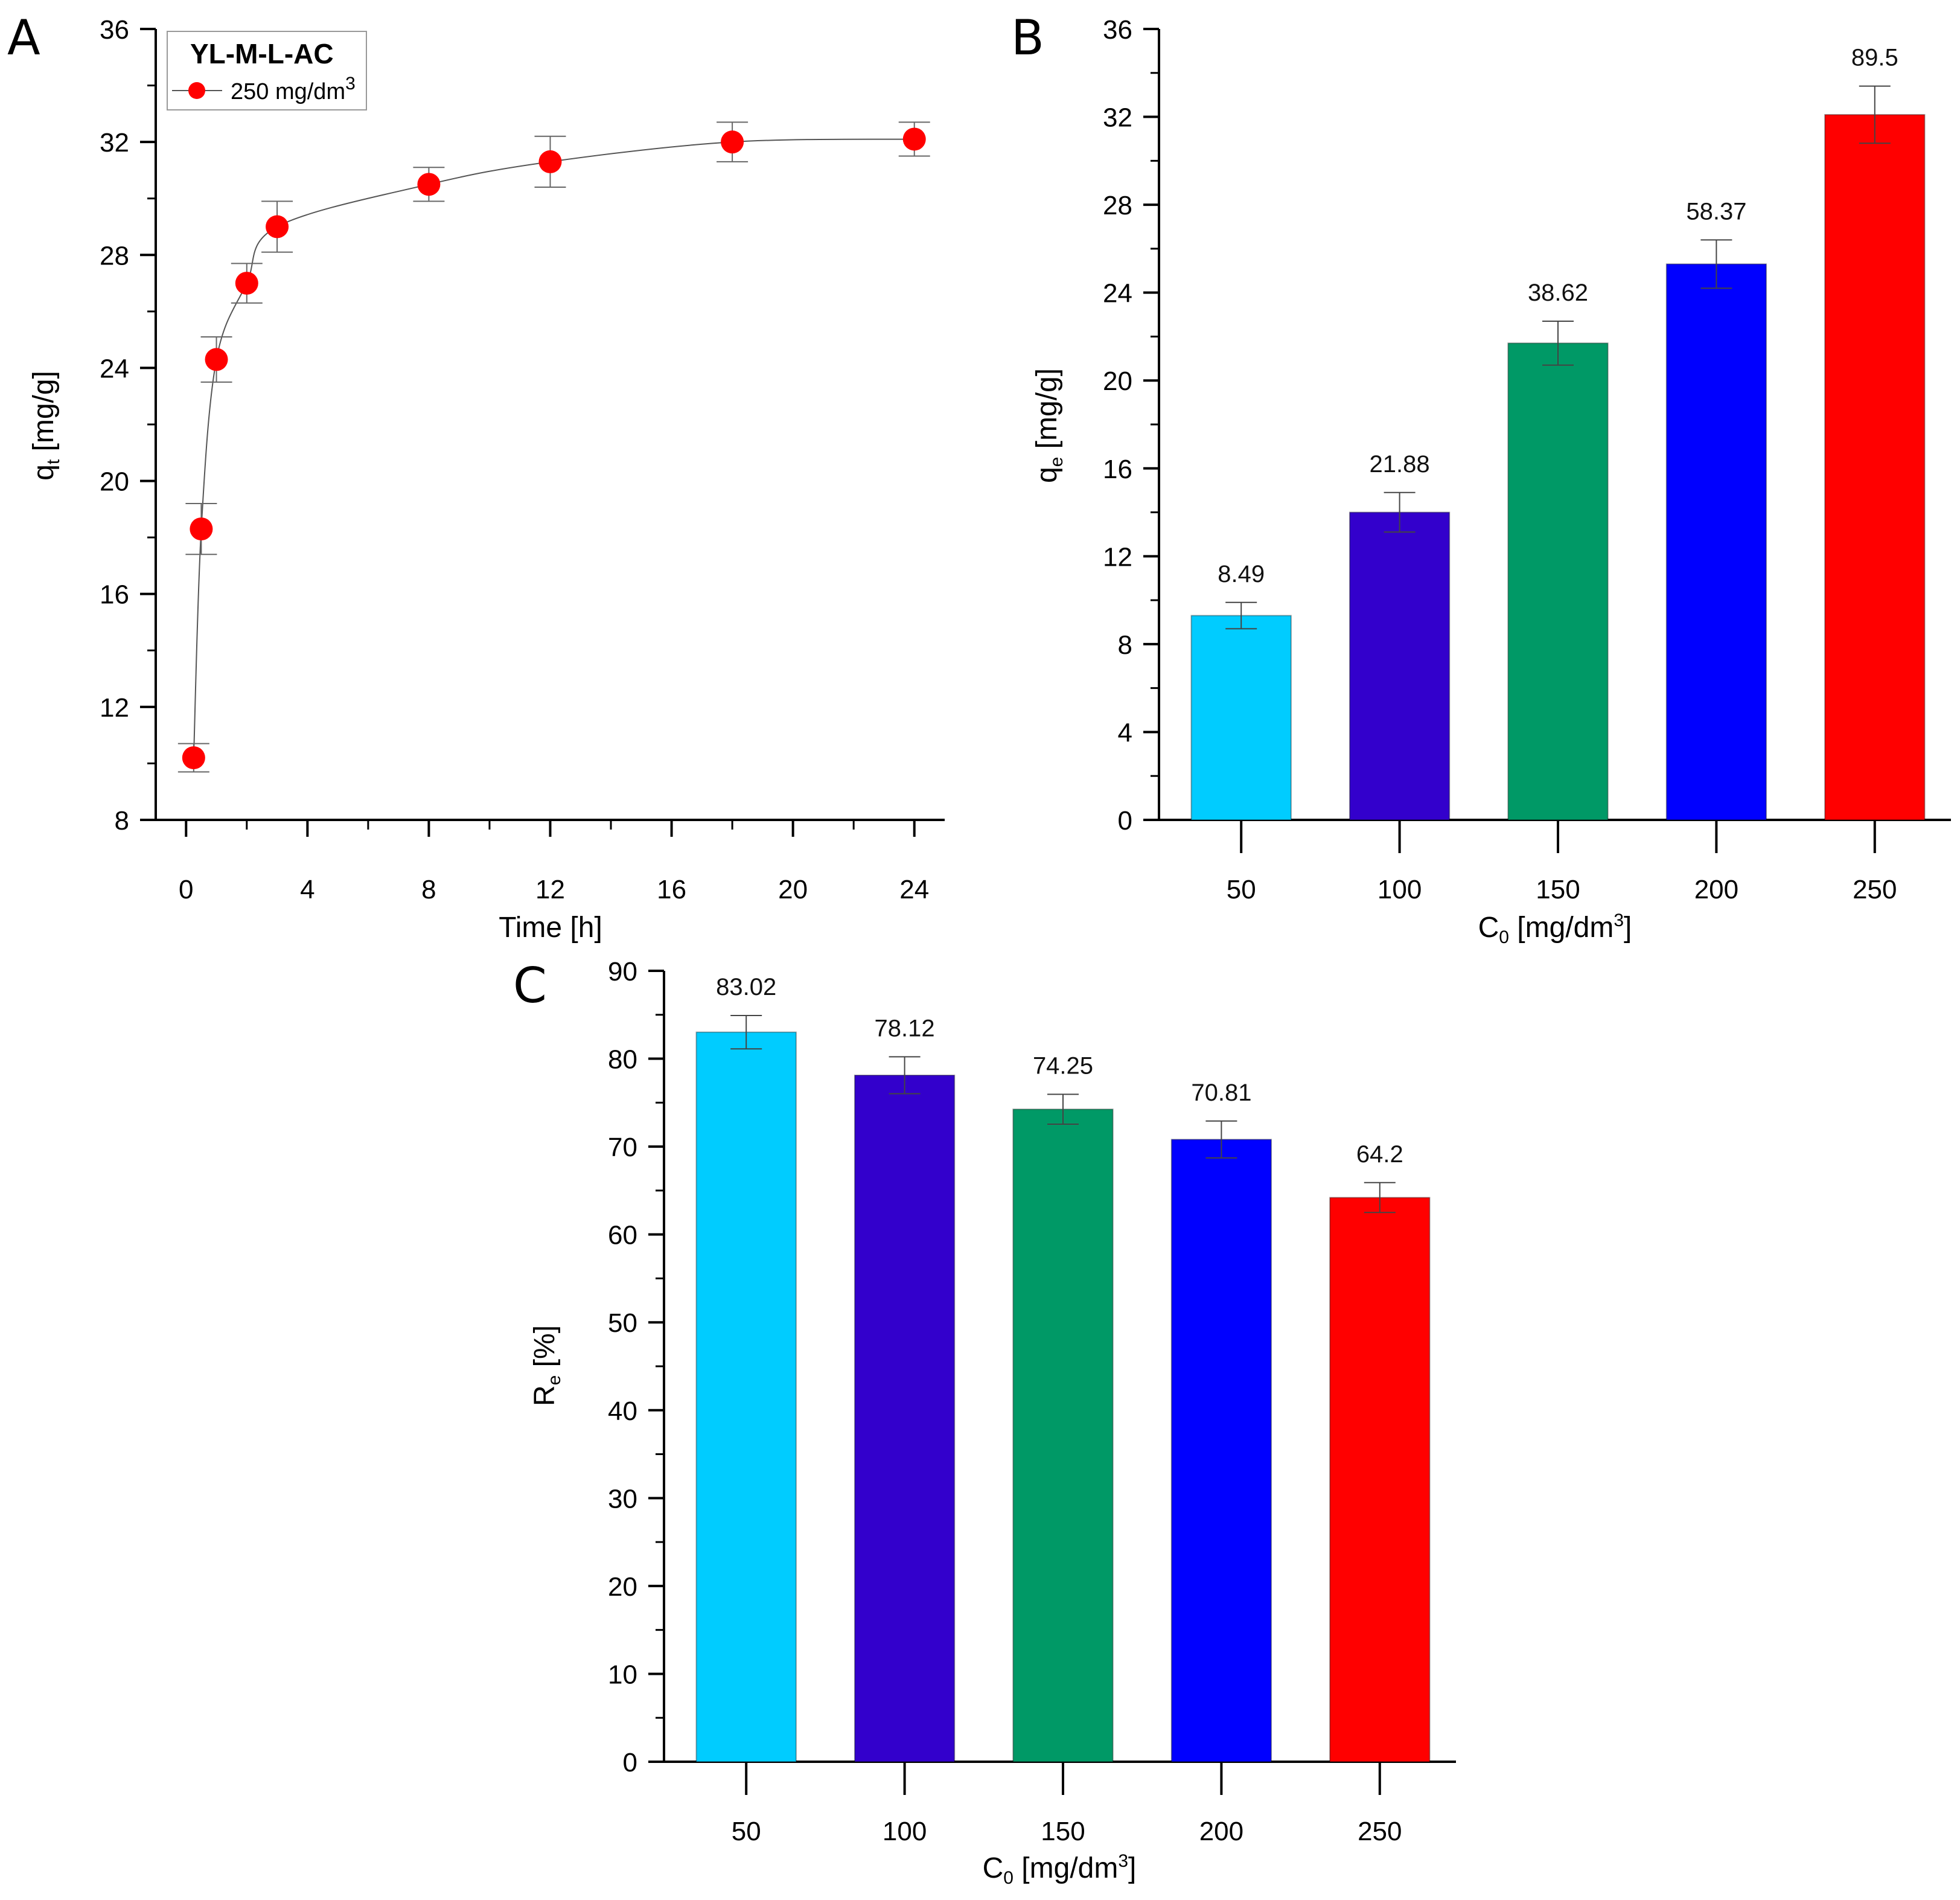 This screenshot has height=1900, width=1960. Describe the element at coordinates (1716, 211) in the screenshot. I see `panel-b-data-label: 58.37` at that location.